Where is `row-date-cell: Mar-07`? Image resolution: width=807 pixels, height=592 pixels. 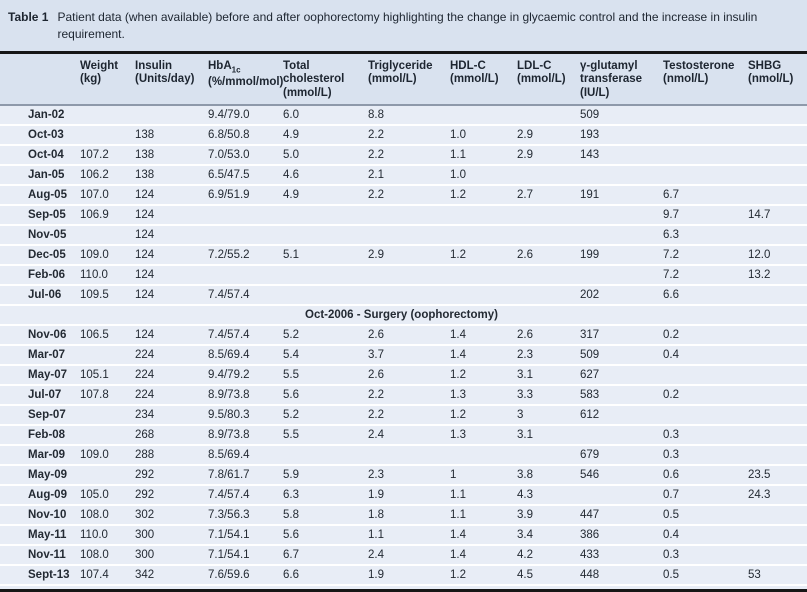
row-date-cell: Mar-07 is located at coordinates (40, 356).